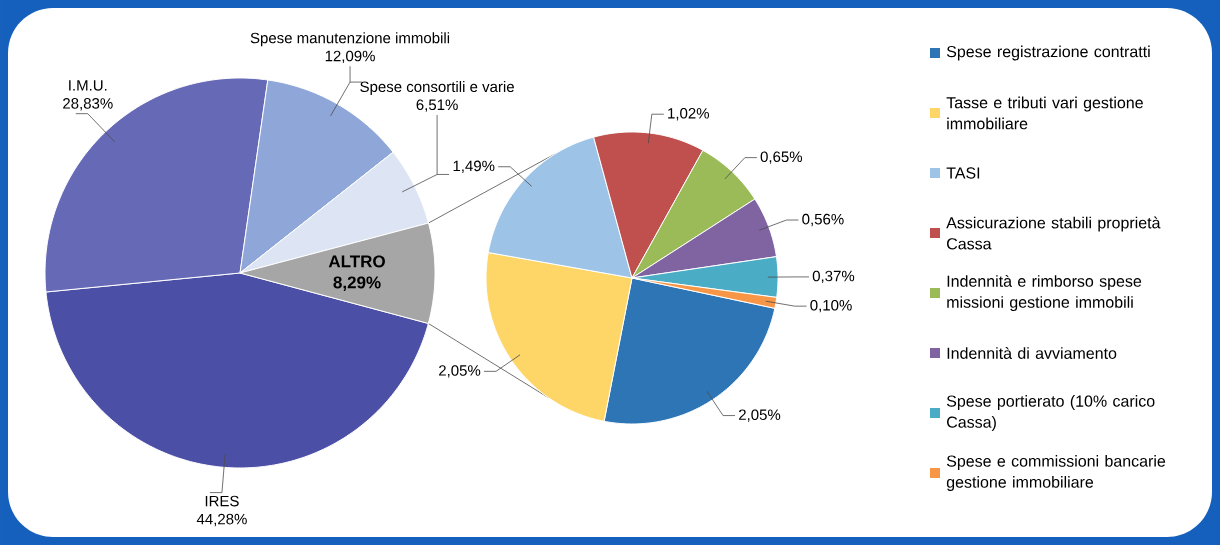  What do you see at coordinates (1044, 113) in the screenshot?
I see `legend-label: Tasse e tributi vari gestione immobiliare` at bounding box center [1044, 113].